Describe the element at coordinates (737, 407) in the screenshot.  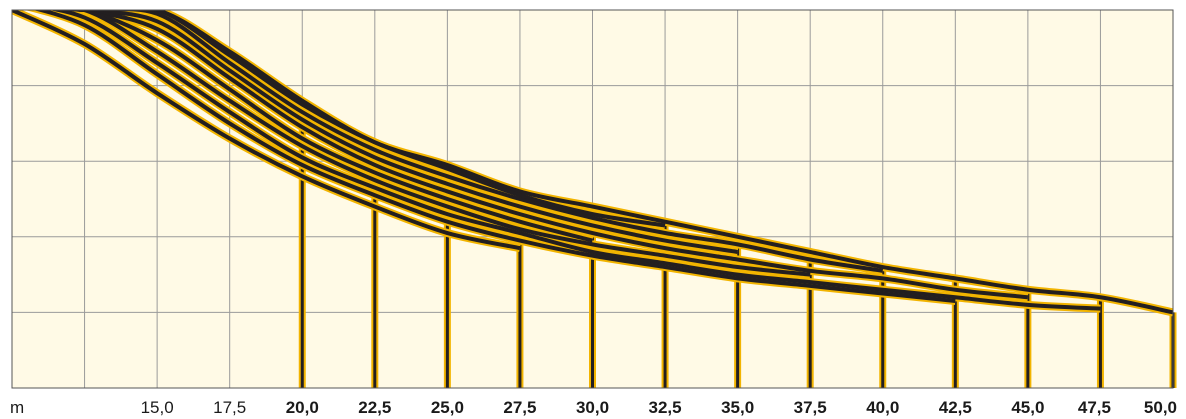
I see `x-tick-label: 35,0` at that location.